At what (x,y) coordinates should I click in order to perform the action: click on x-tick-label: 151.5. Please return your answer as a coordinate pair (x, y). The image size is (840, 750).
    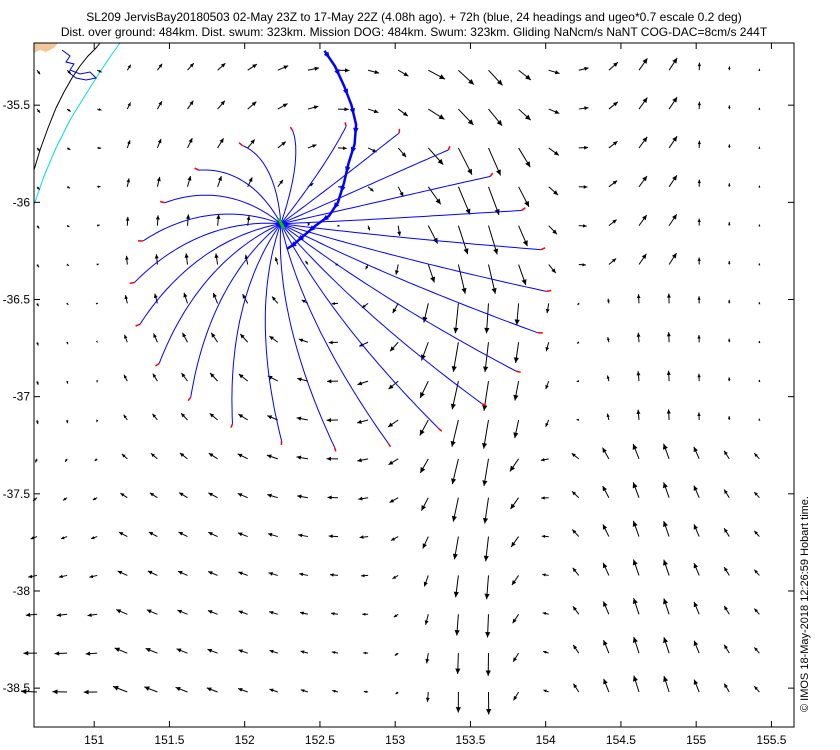
    Looking at the image, I should click on (169, 740).